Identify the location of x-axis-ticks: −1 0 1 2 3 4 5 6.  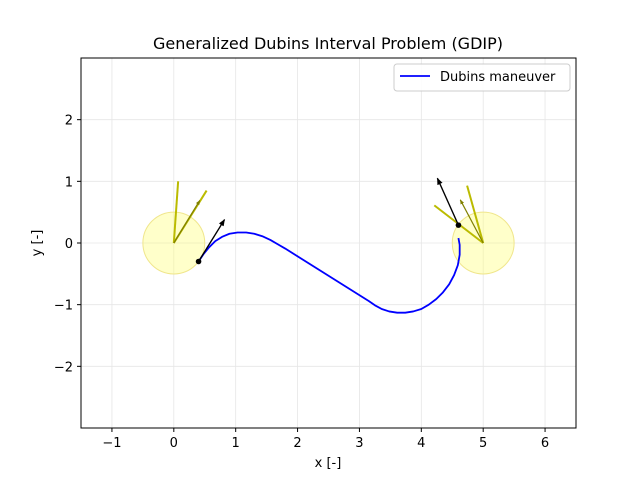
(325, 439).